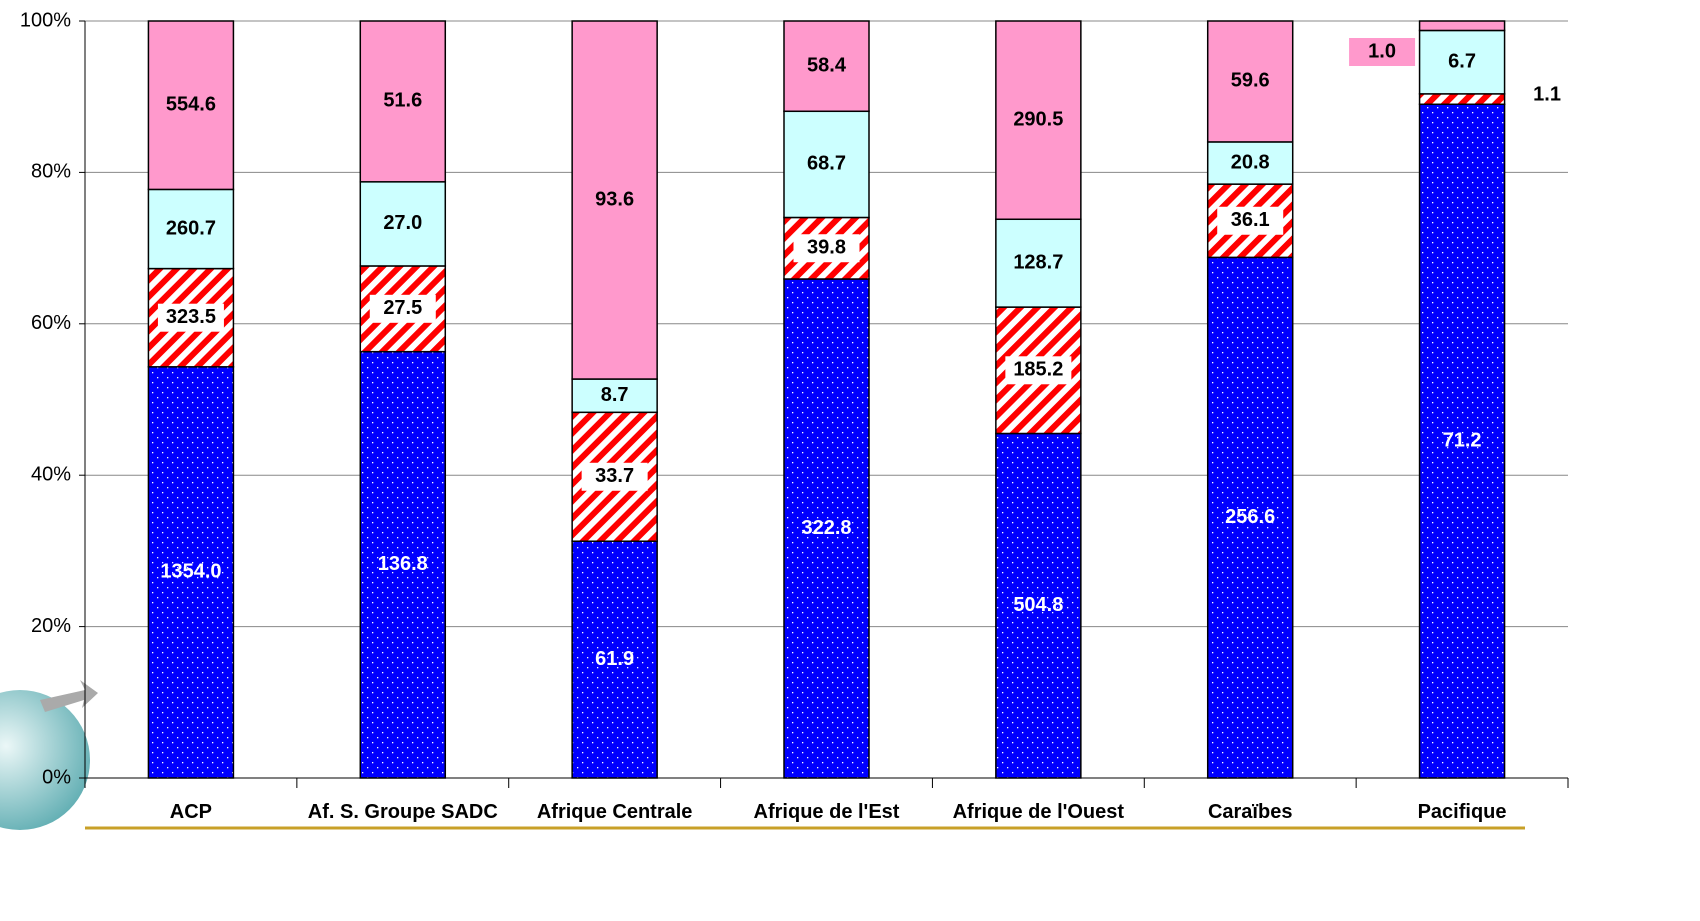 This screenshot has width=1700, height=921. I want to click on x-tick-label: Afrique de l'Ouest, so click(1038, 812).